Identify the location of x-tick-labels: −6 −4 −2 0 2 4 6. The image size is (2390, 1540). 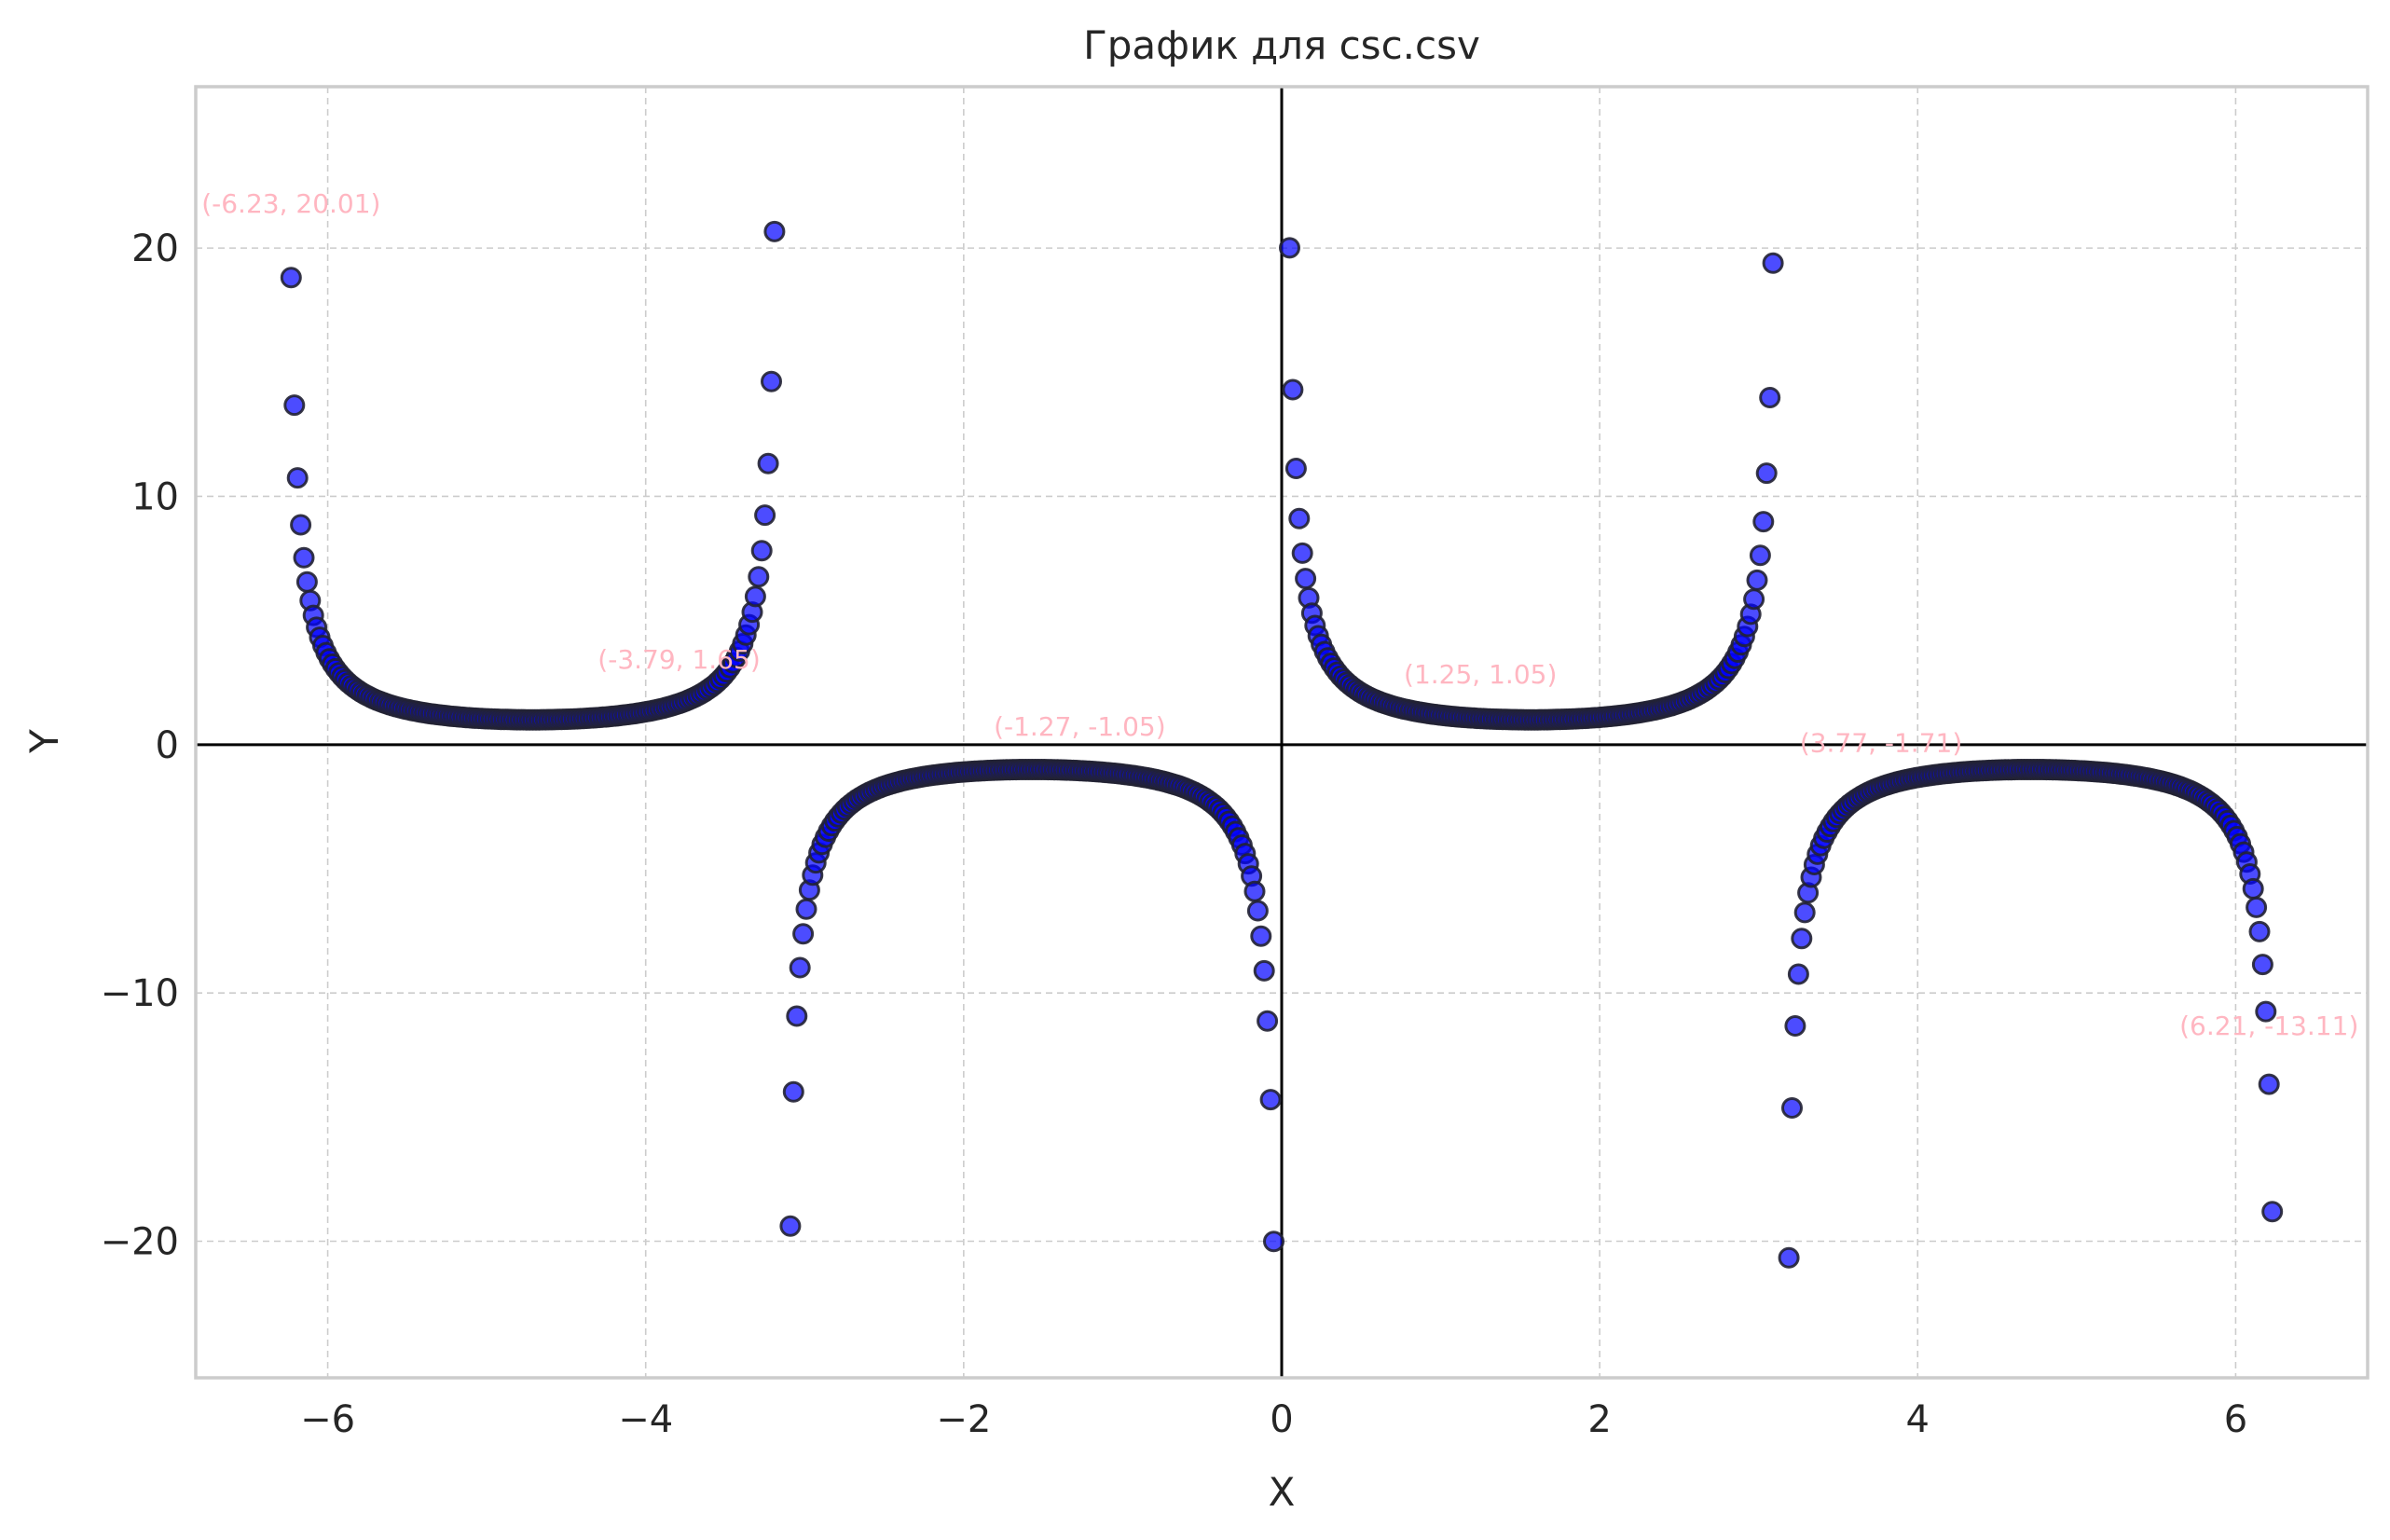
(1273, 1419).